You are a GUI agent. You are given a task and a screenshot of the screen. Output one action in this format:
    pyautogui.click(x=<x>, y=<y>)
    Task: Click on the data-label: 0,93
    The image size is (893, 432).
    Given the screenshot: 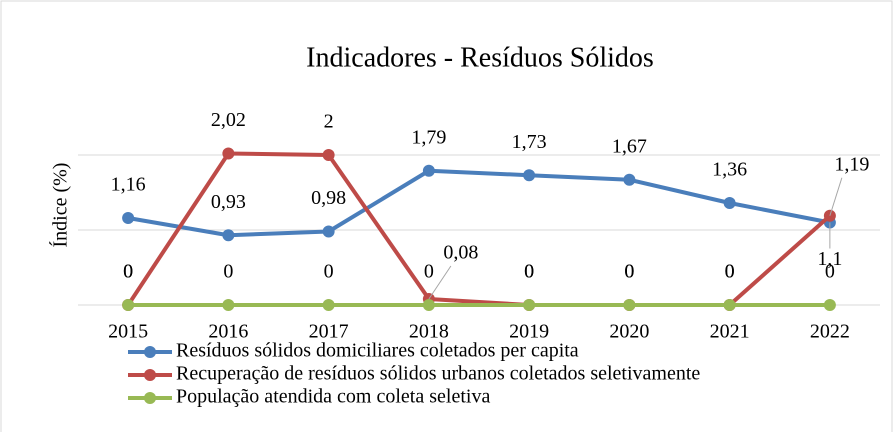 What is the action you would take?
    pyautogui.click(x=228, y=202)
    